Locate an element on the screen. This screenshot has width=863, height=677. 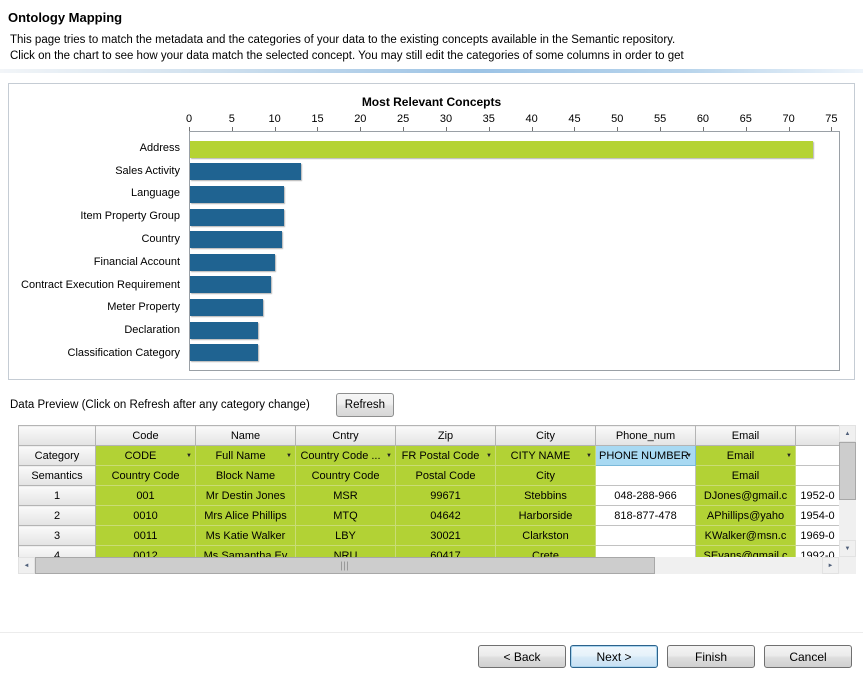
page-title: Ontology Mapping is located at coordinates (65, 17).